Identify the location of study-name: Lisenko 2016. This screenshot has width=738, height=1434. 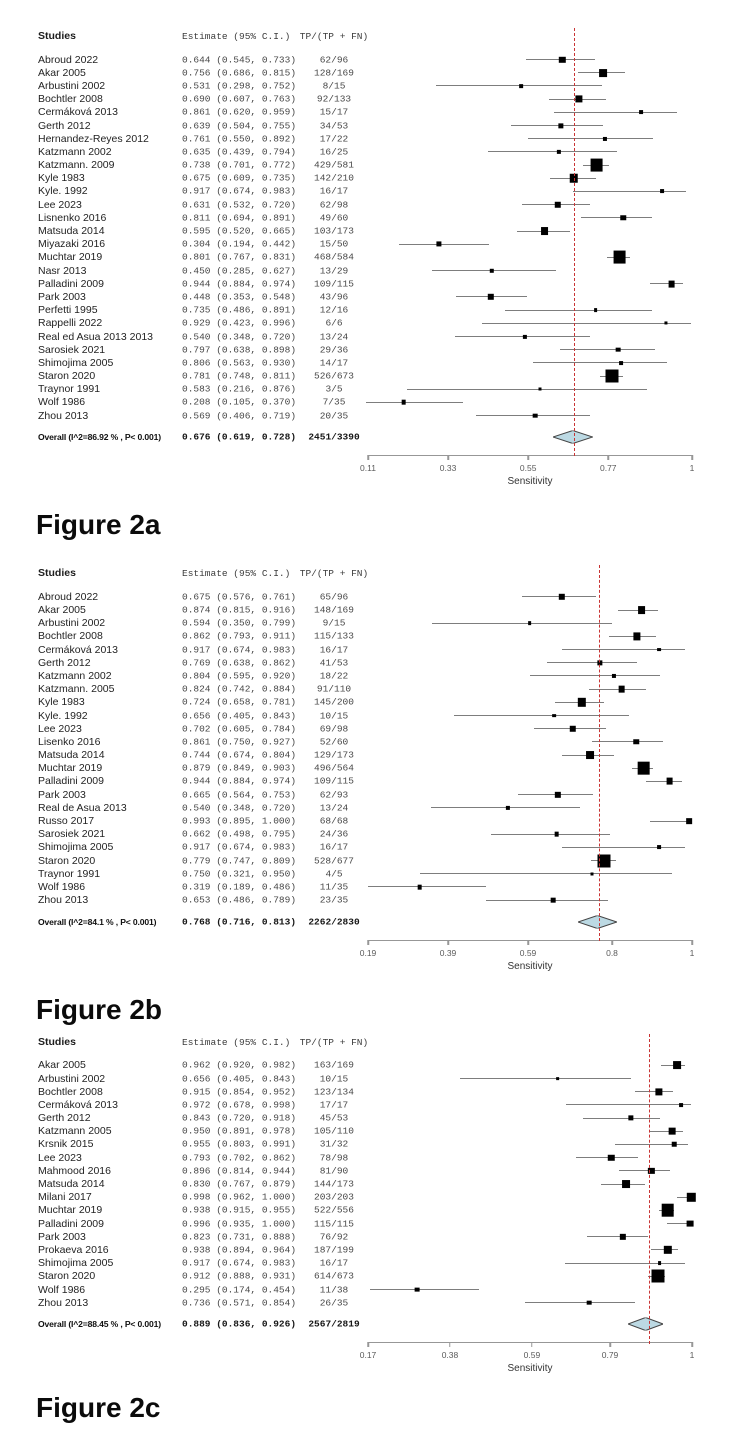
(69, 741).